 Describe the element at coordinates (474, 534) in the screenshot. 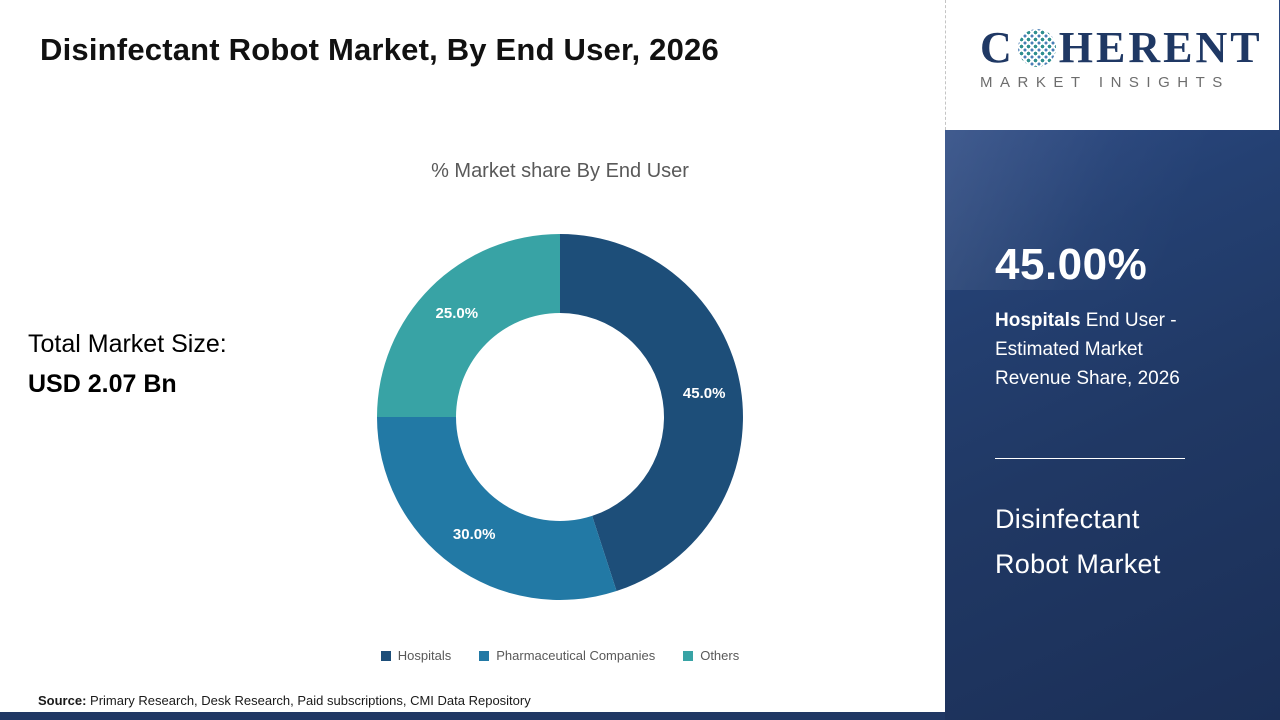

I see `donut-slice-label: 30.0%` at that location.